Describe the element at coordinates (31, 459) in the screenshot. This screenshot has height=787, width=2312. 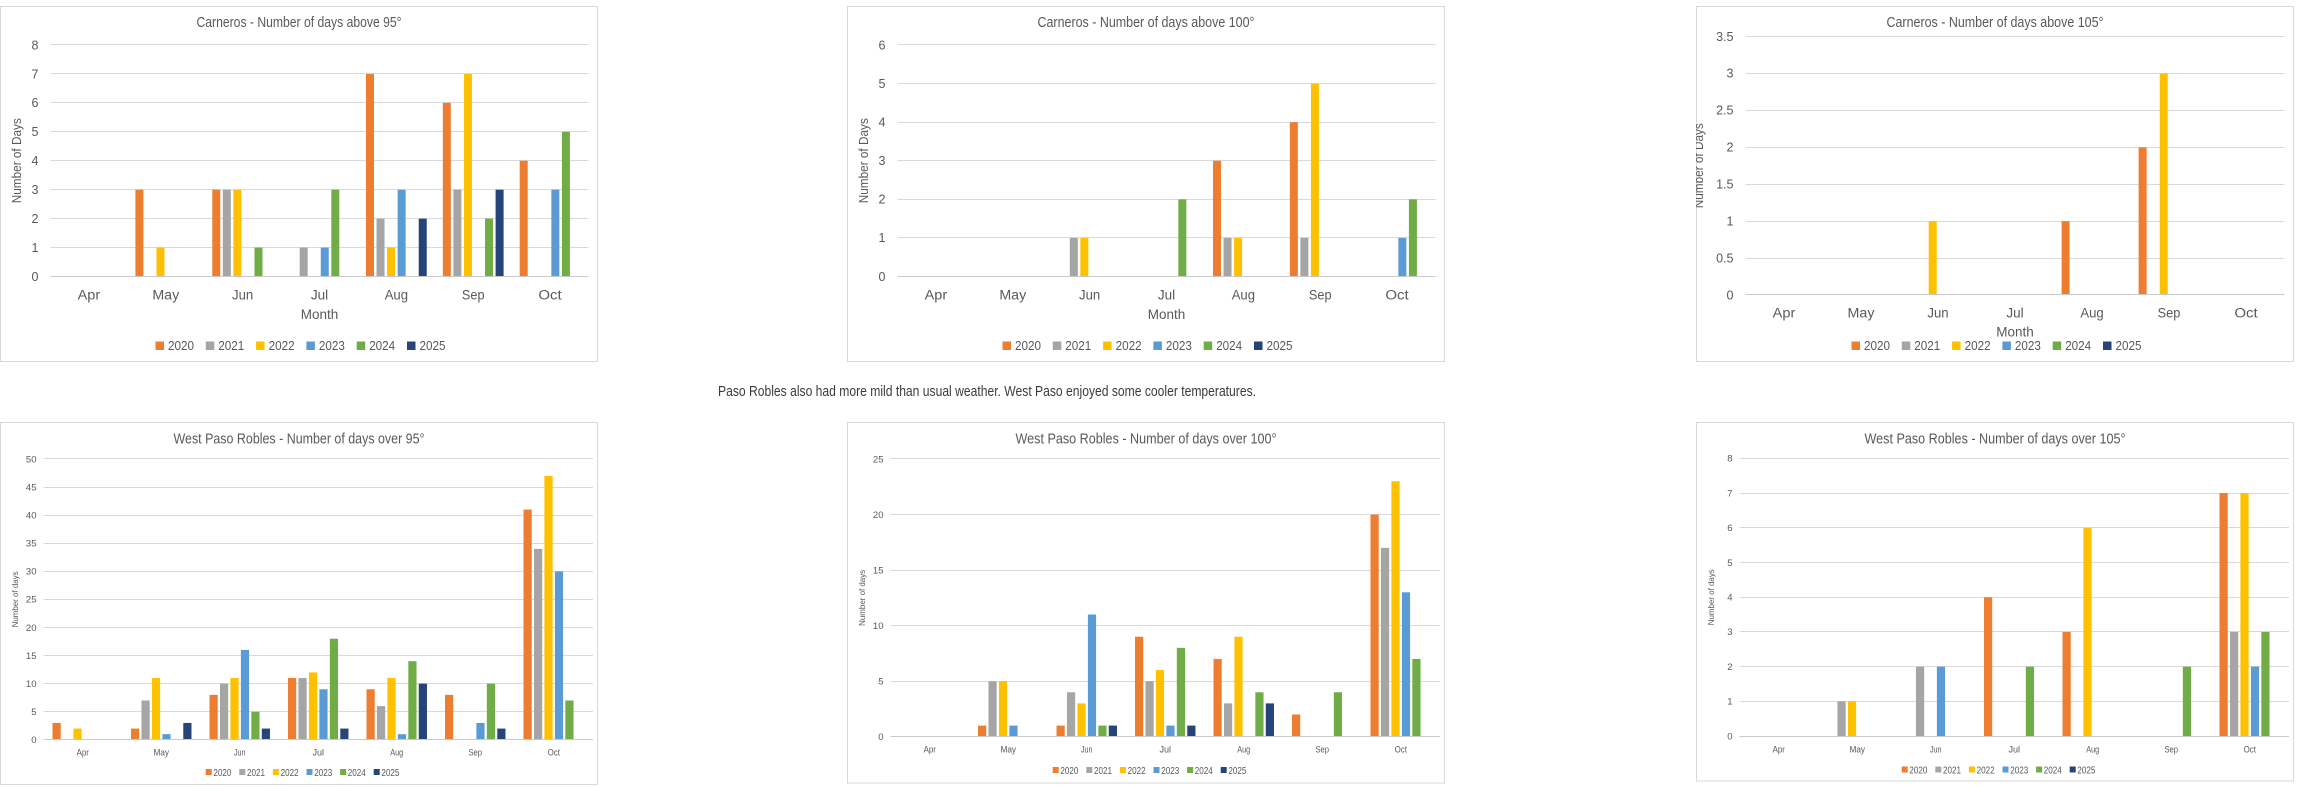
I see `svg-text: 50` at that location.